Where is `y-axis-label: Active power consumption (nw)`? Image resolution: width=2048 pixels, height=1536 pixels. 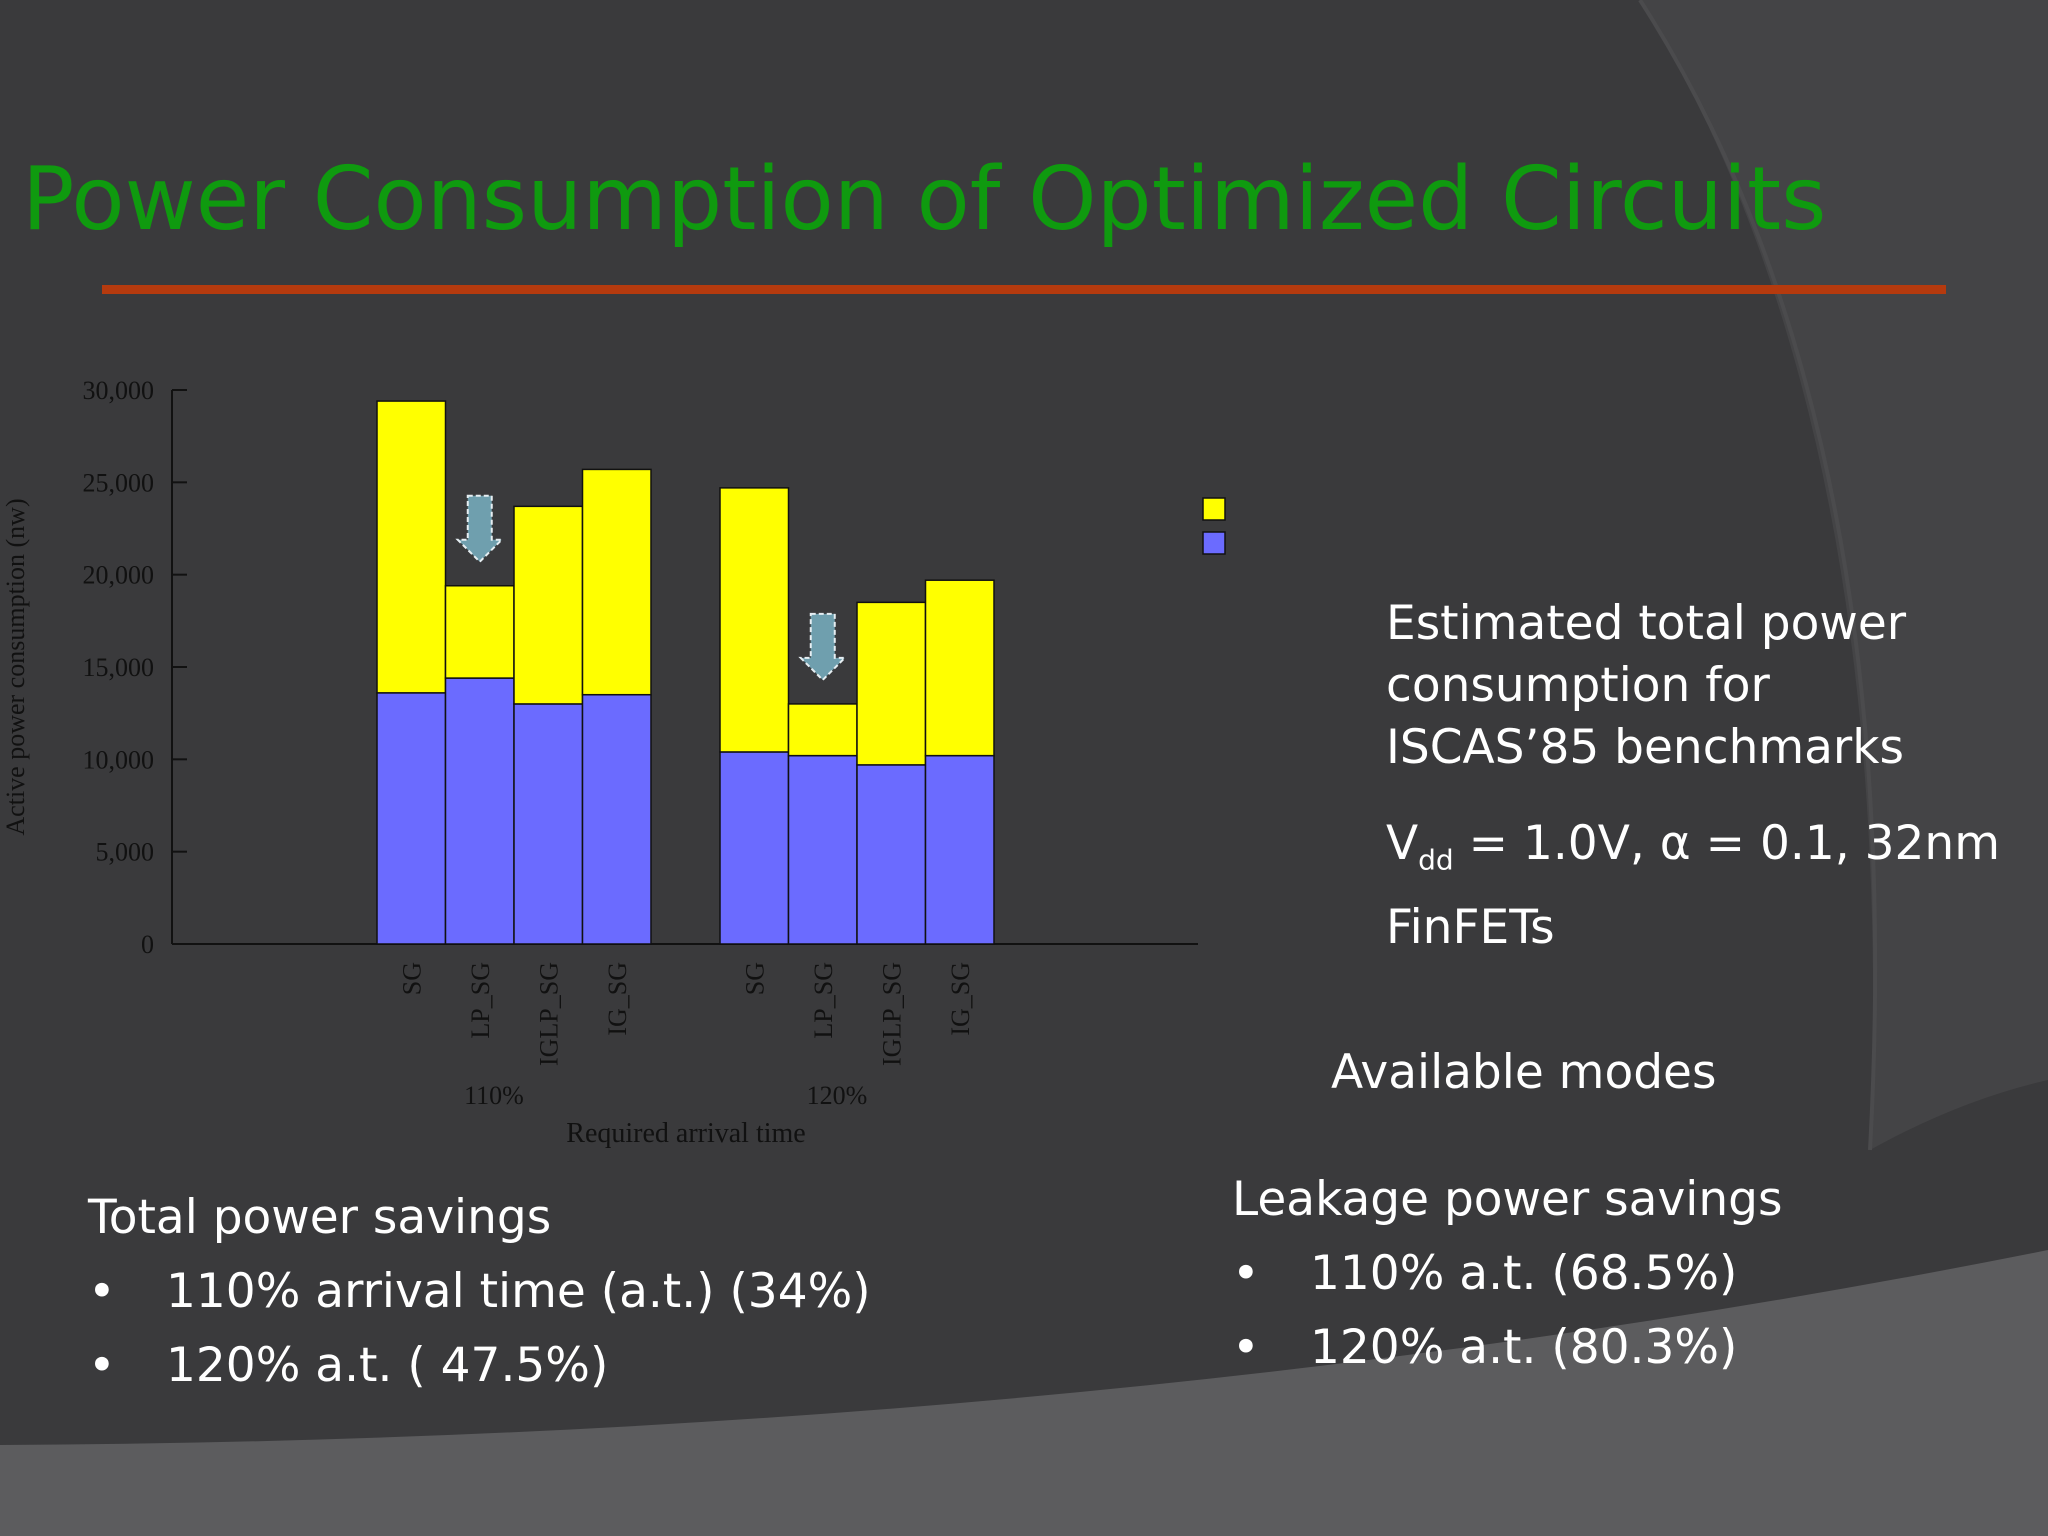 y-axis-label: Active power consumption (nw) is located at coordinates (15, 666).